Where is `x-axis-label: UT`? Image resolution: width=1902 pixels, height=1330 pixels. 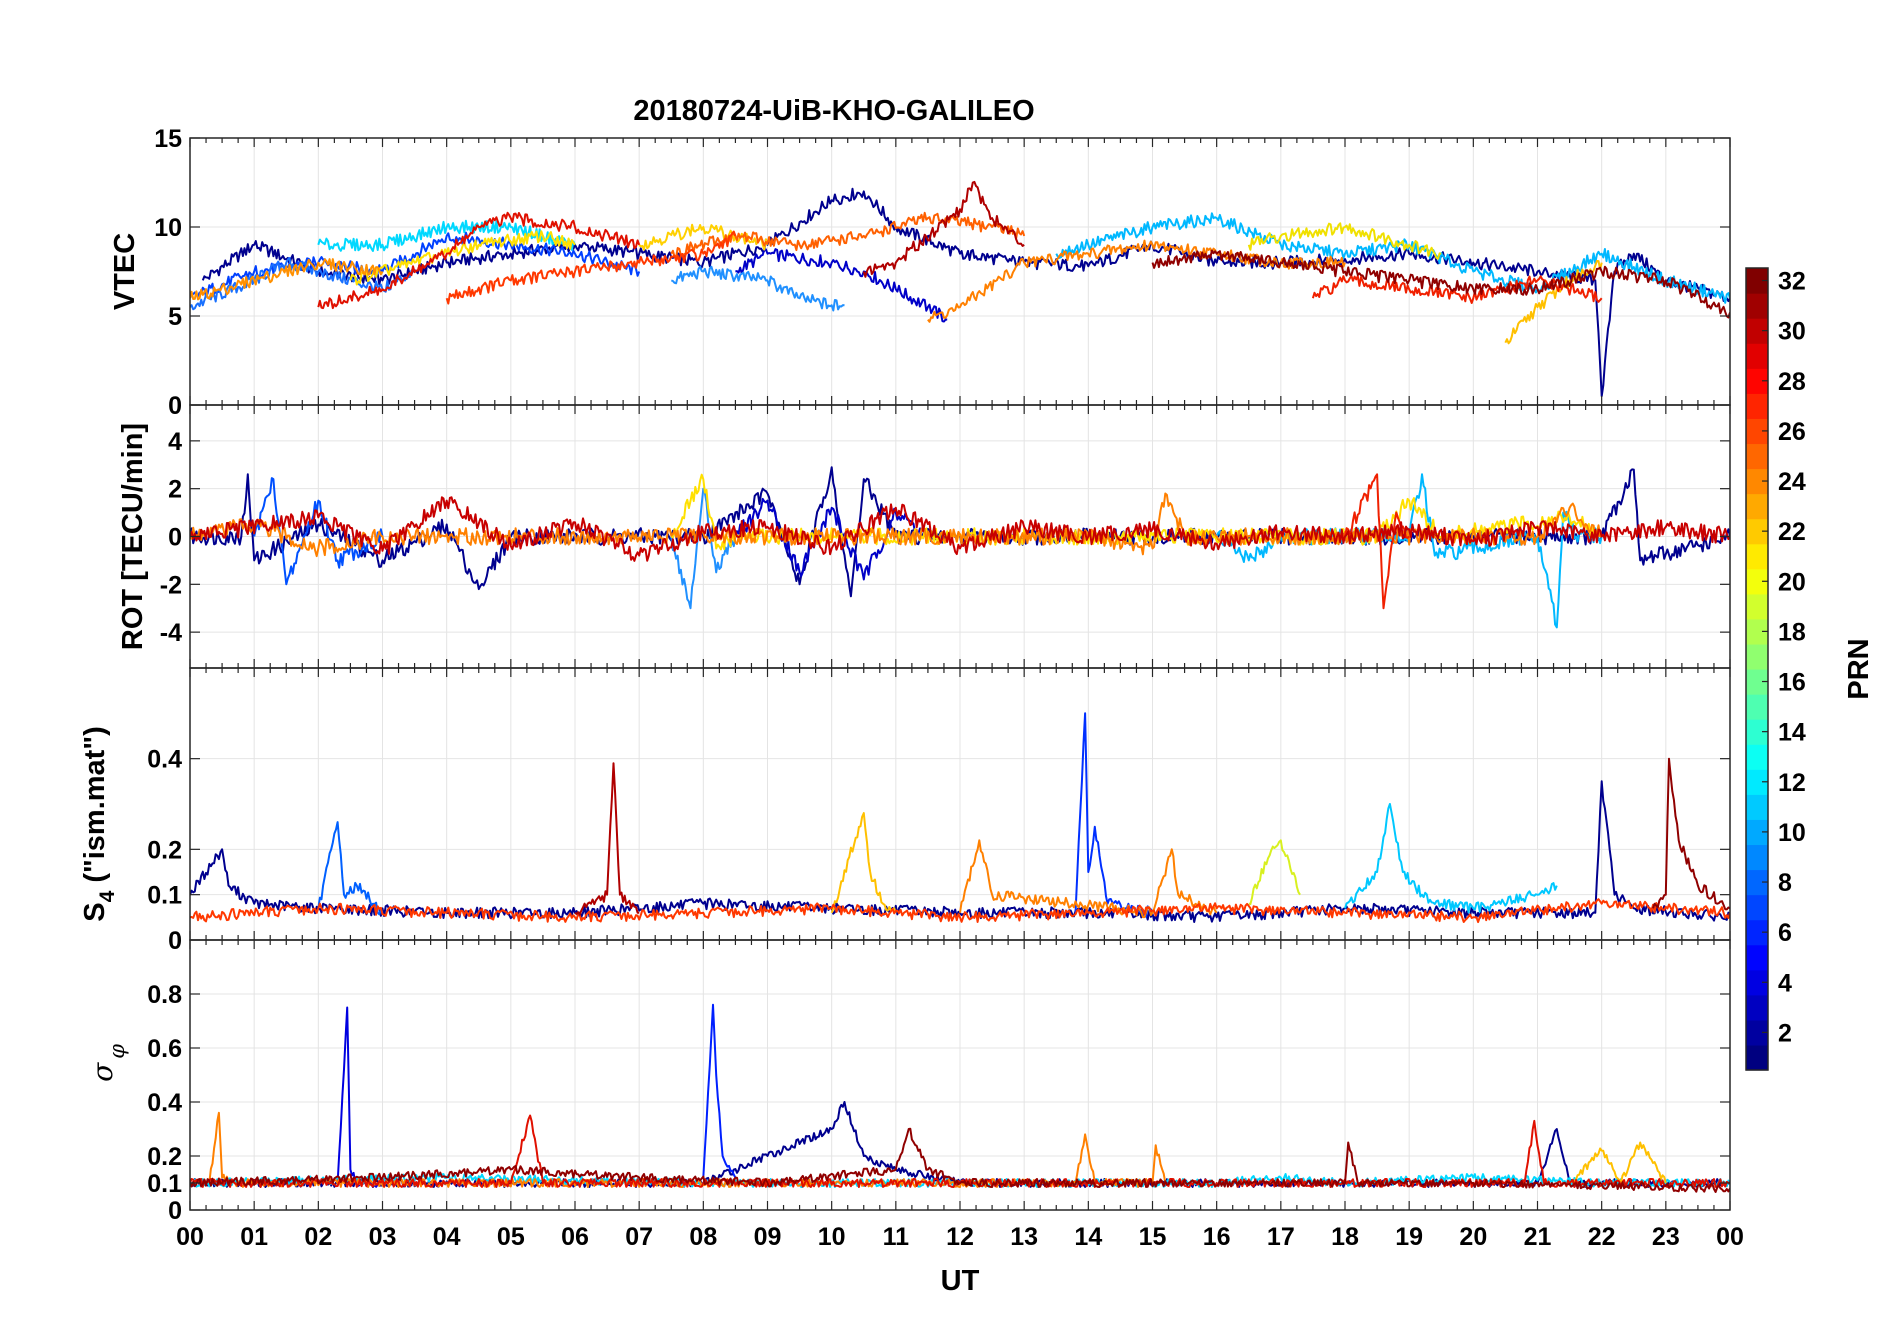
x-axis-label: UT is located at coordinates (960, 1281).